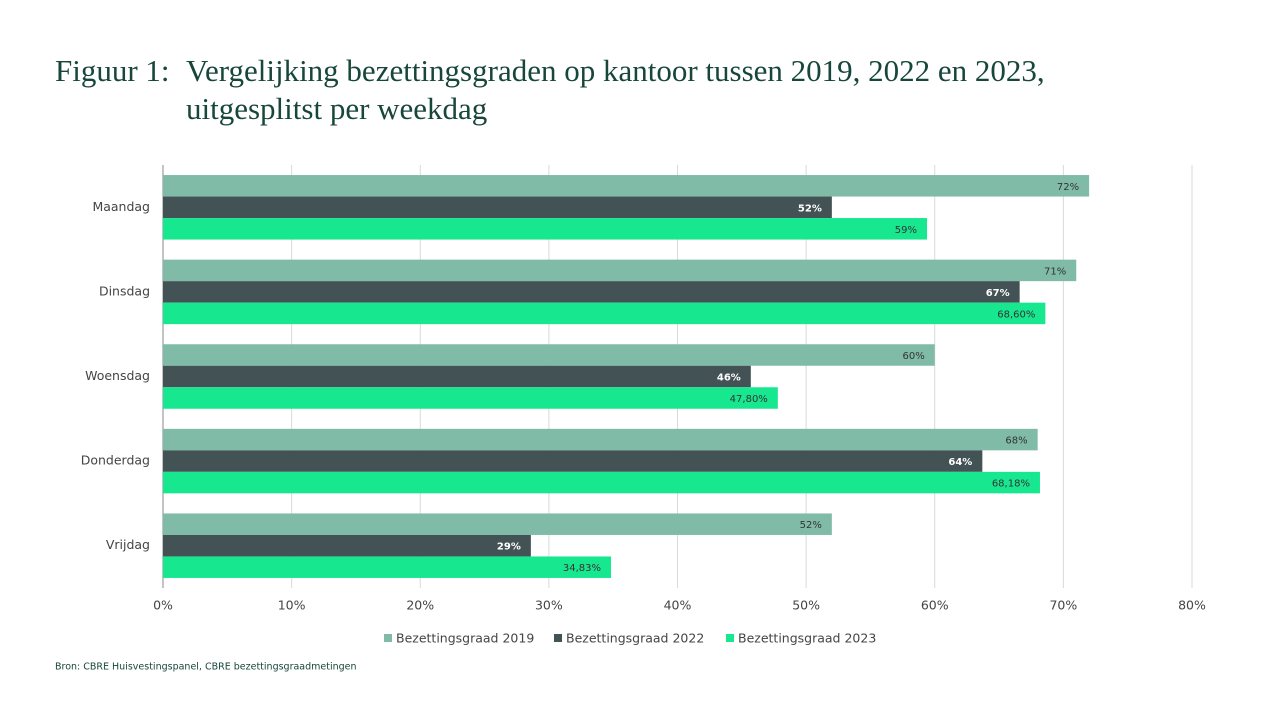  Describe the element at coordinates (1192, 605) in the screenshot. I see `x-tick-label: 80%` at that location.